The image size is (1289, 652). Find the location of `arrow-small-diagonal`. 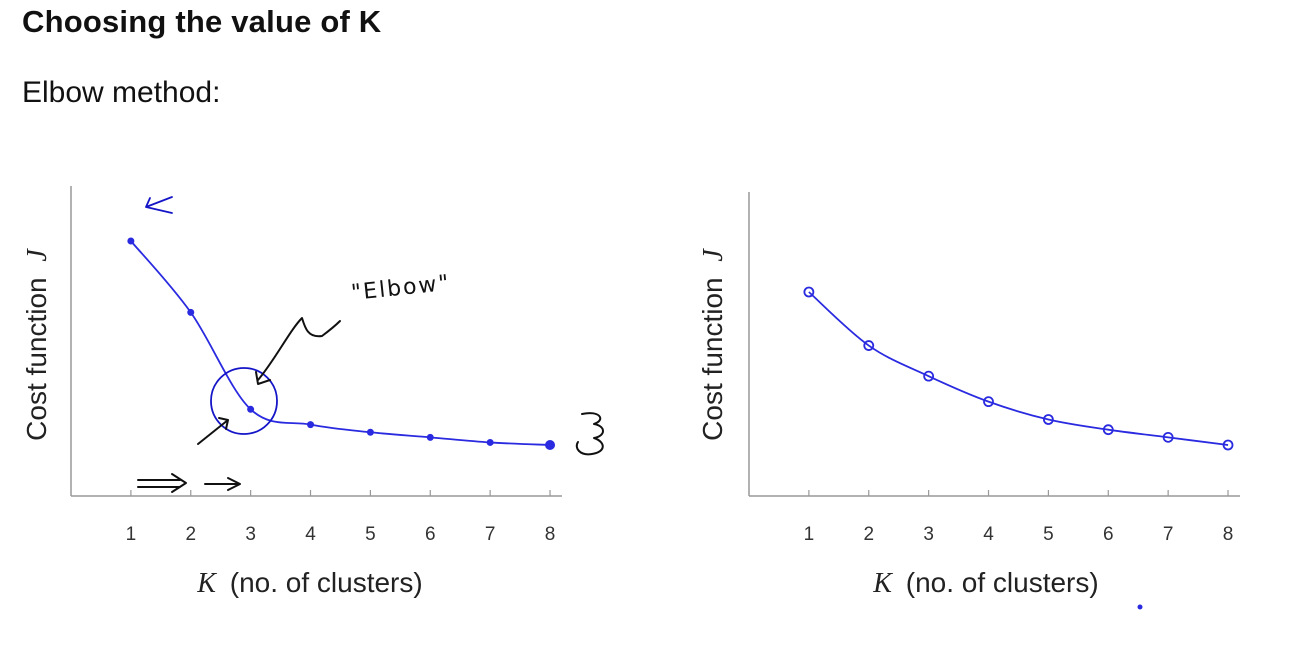

arrow-small-diagonal is located at coordinates (213, 431).